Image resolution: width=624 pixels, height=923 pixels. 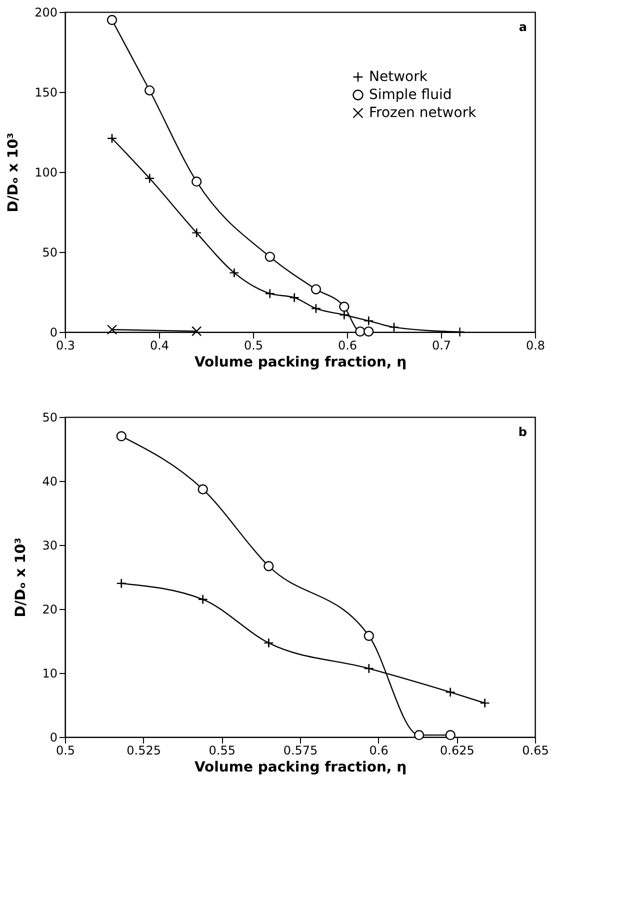 What do you see at coordinates (536, 345) in the screenshot?
I see `x-tick-label: 0.8` at bounding box center [536, 345].